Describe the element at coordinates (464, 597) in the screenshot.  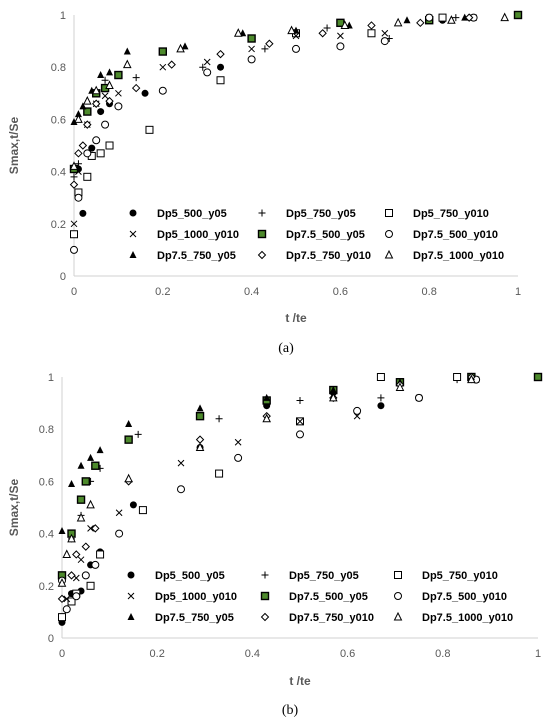
I see `legend-label: Dp7.5_500_y010` at that location.